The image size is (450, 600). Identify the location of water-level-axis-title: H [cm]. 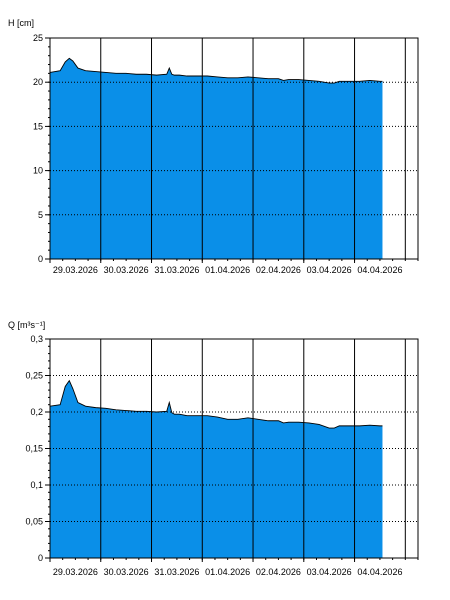
(21, 23).